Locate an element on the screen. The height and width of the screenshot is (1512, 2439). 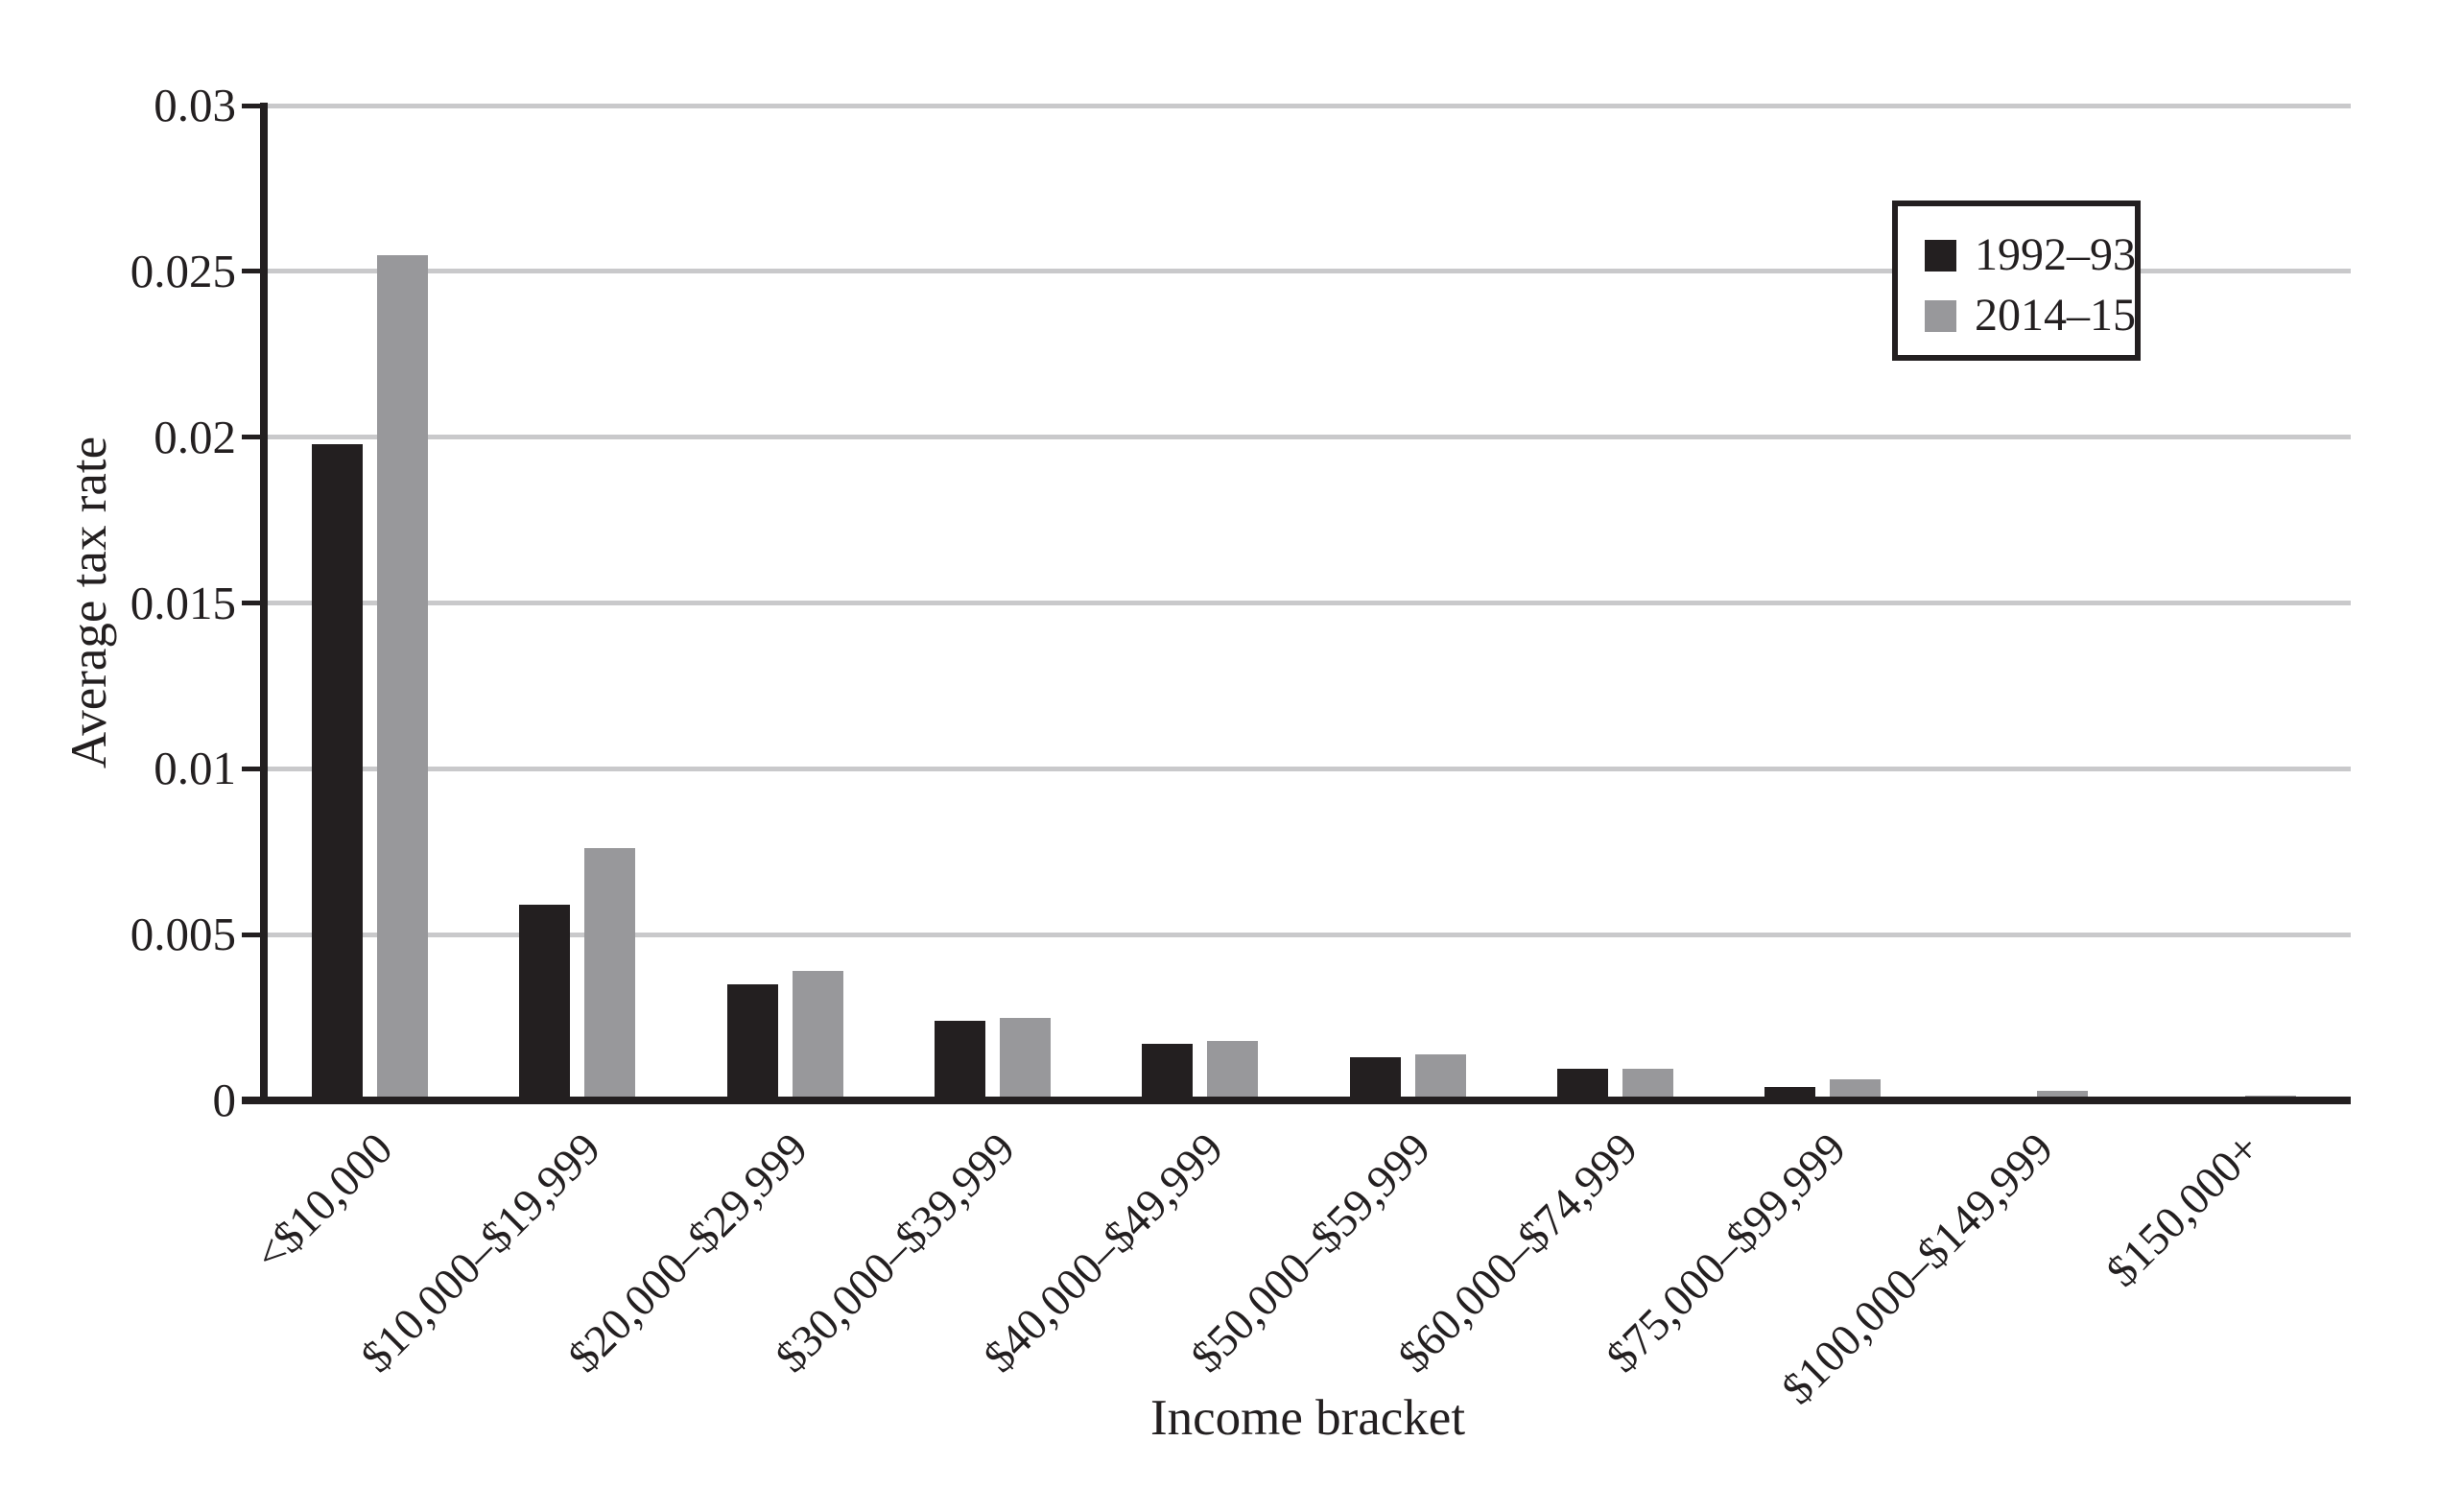
bar-1992-93-cat6 is located at coordinates (1375, 1078).